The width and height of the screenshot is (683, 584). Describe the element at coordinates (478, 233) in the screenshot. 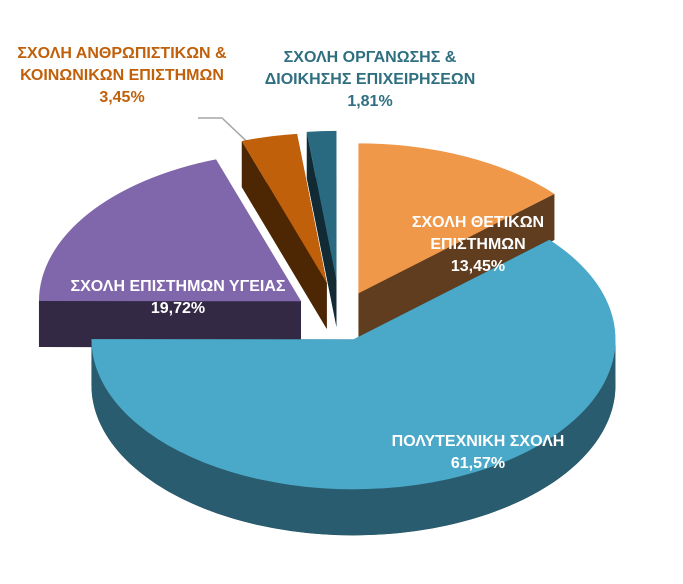

I see `category-label: ΣΧΟΛΗ ΘΕΤΙΚΩΝ ΕΠΙΣΤΗΜΩΝ` at that location.